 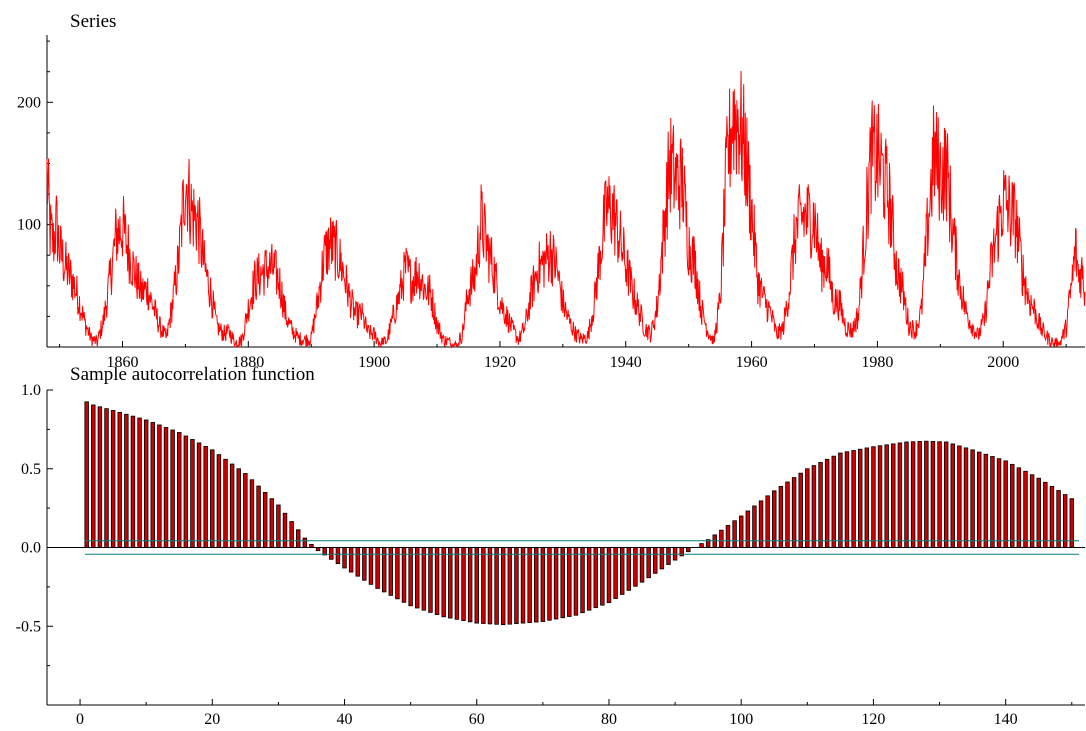 What do you see at coordinates (212, 719) in the screenshot?
I see `acf-x-tick-label: 20` at bounding box center [212, 719].